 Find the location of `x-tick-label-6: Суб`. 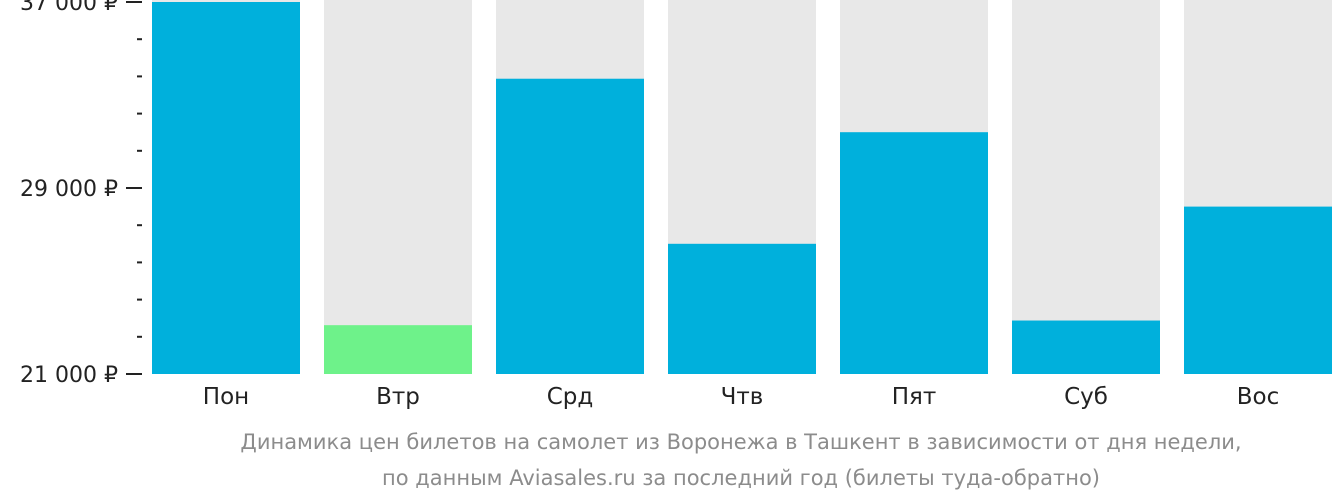

x-tick-label-6: Суб is located at coordinates (1086, 397).